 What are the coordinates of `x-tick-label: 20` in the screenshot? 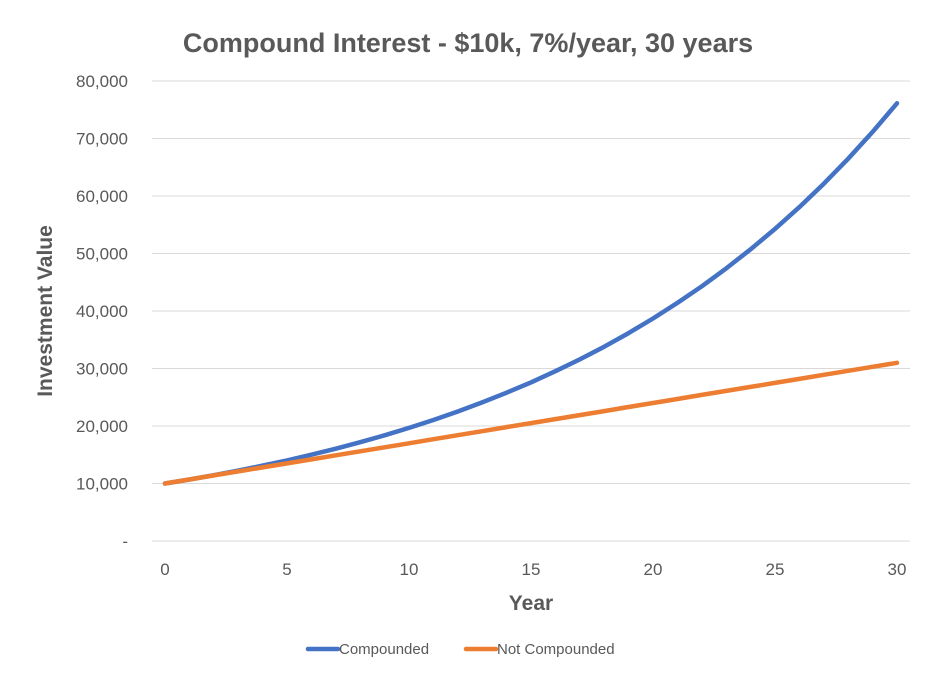 It's located at (653, 569).